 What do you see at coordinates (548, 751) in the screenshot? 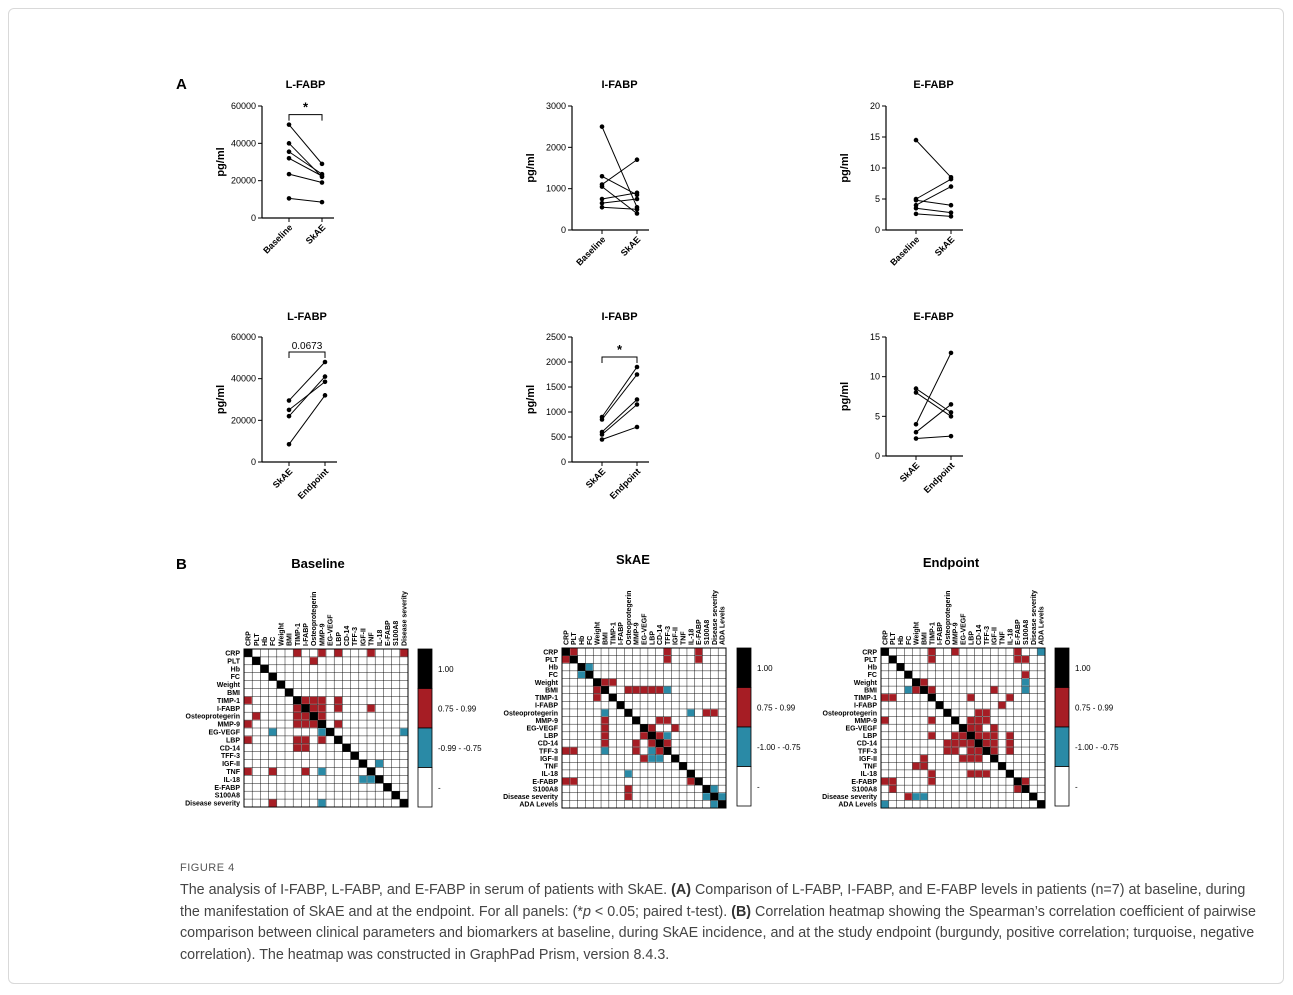
I see `row-label: TFF-3` at bounding box center [548, 751].